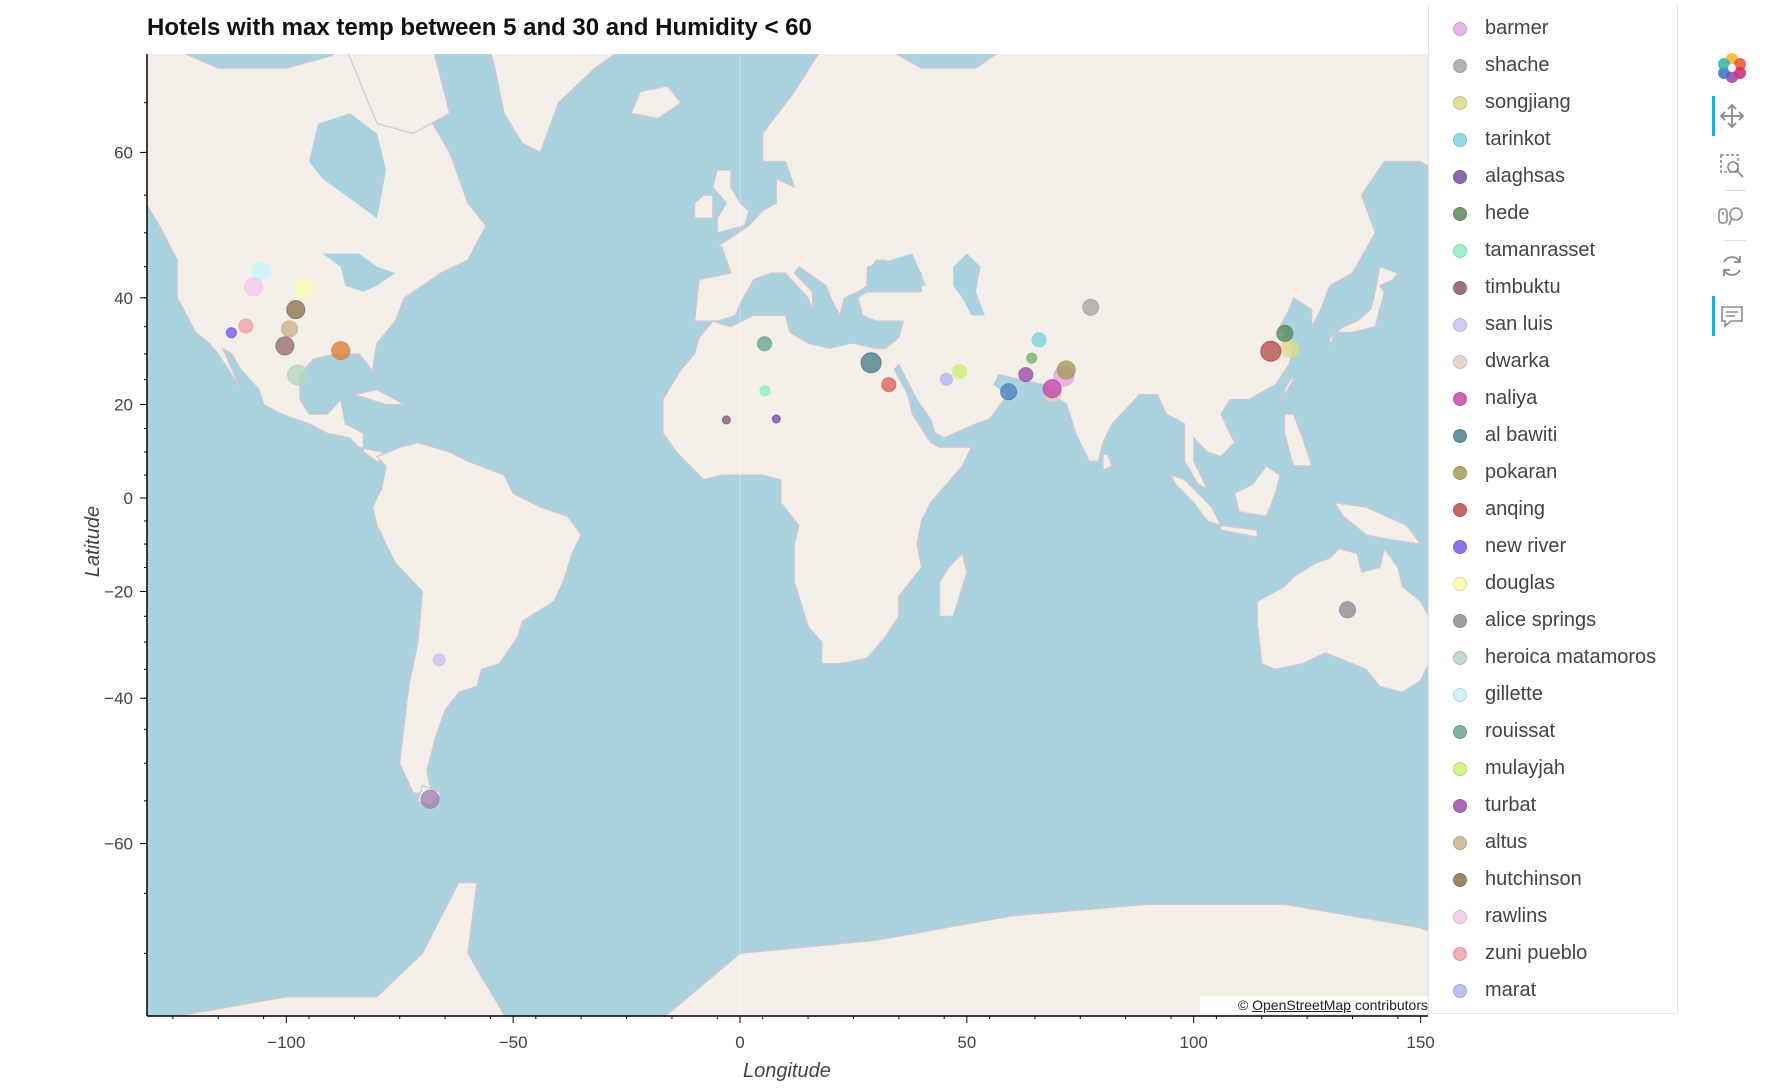 This screenshot has height=1092, width=1788. Describe the element at coordinates (1377, 523) in the screenshot. I see `land-new-guinea` at that location.